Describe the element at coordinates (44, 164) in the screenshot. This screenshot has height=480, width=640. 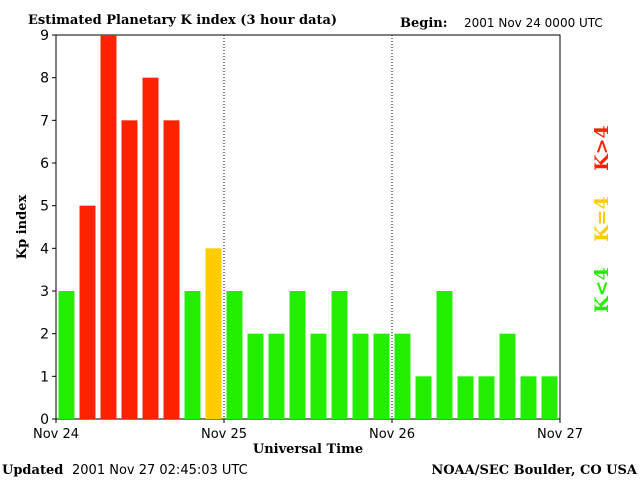
I see `y-tick-label-6: 6` at that location.